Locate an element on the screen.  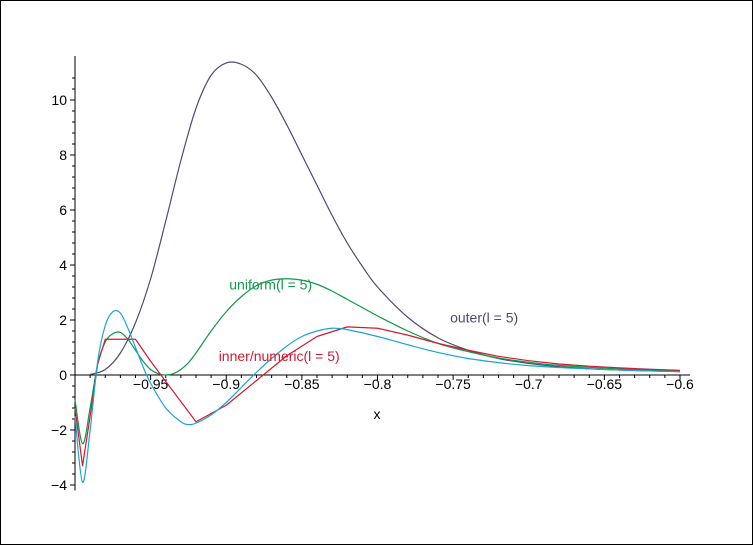
y-tick-label: −2 is located at coordinates (59, 430).